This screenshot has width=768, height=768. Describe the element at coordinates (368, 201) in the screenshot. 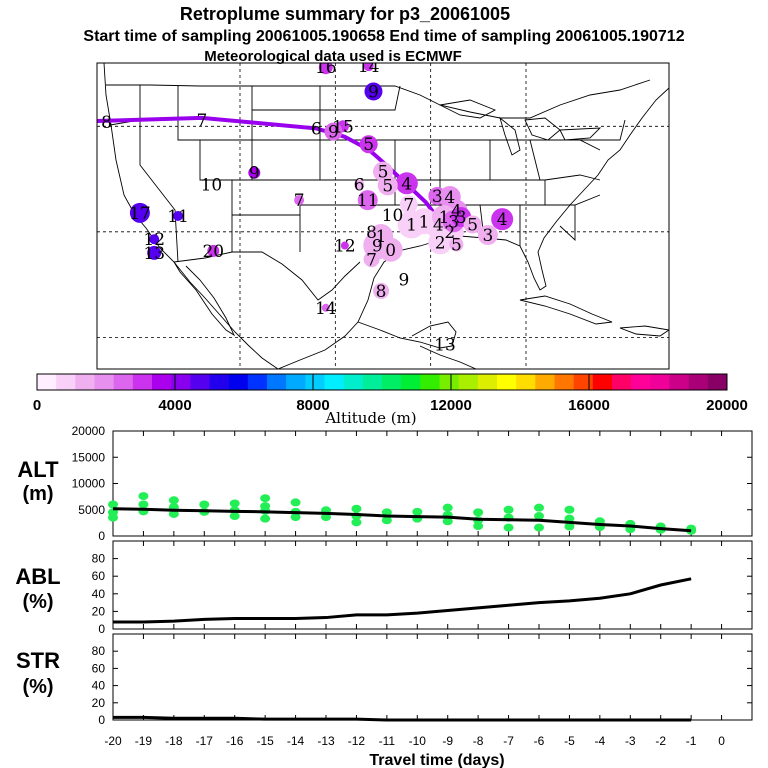

I see `map-day-label: 11` at that location.